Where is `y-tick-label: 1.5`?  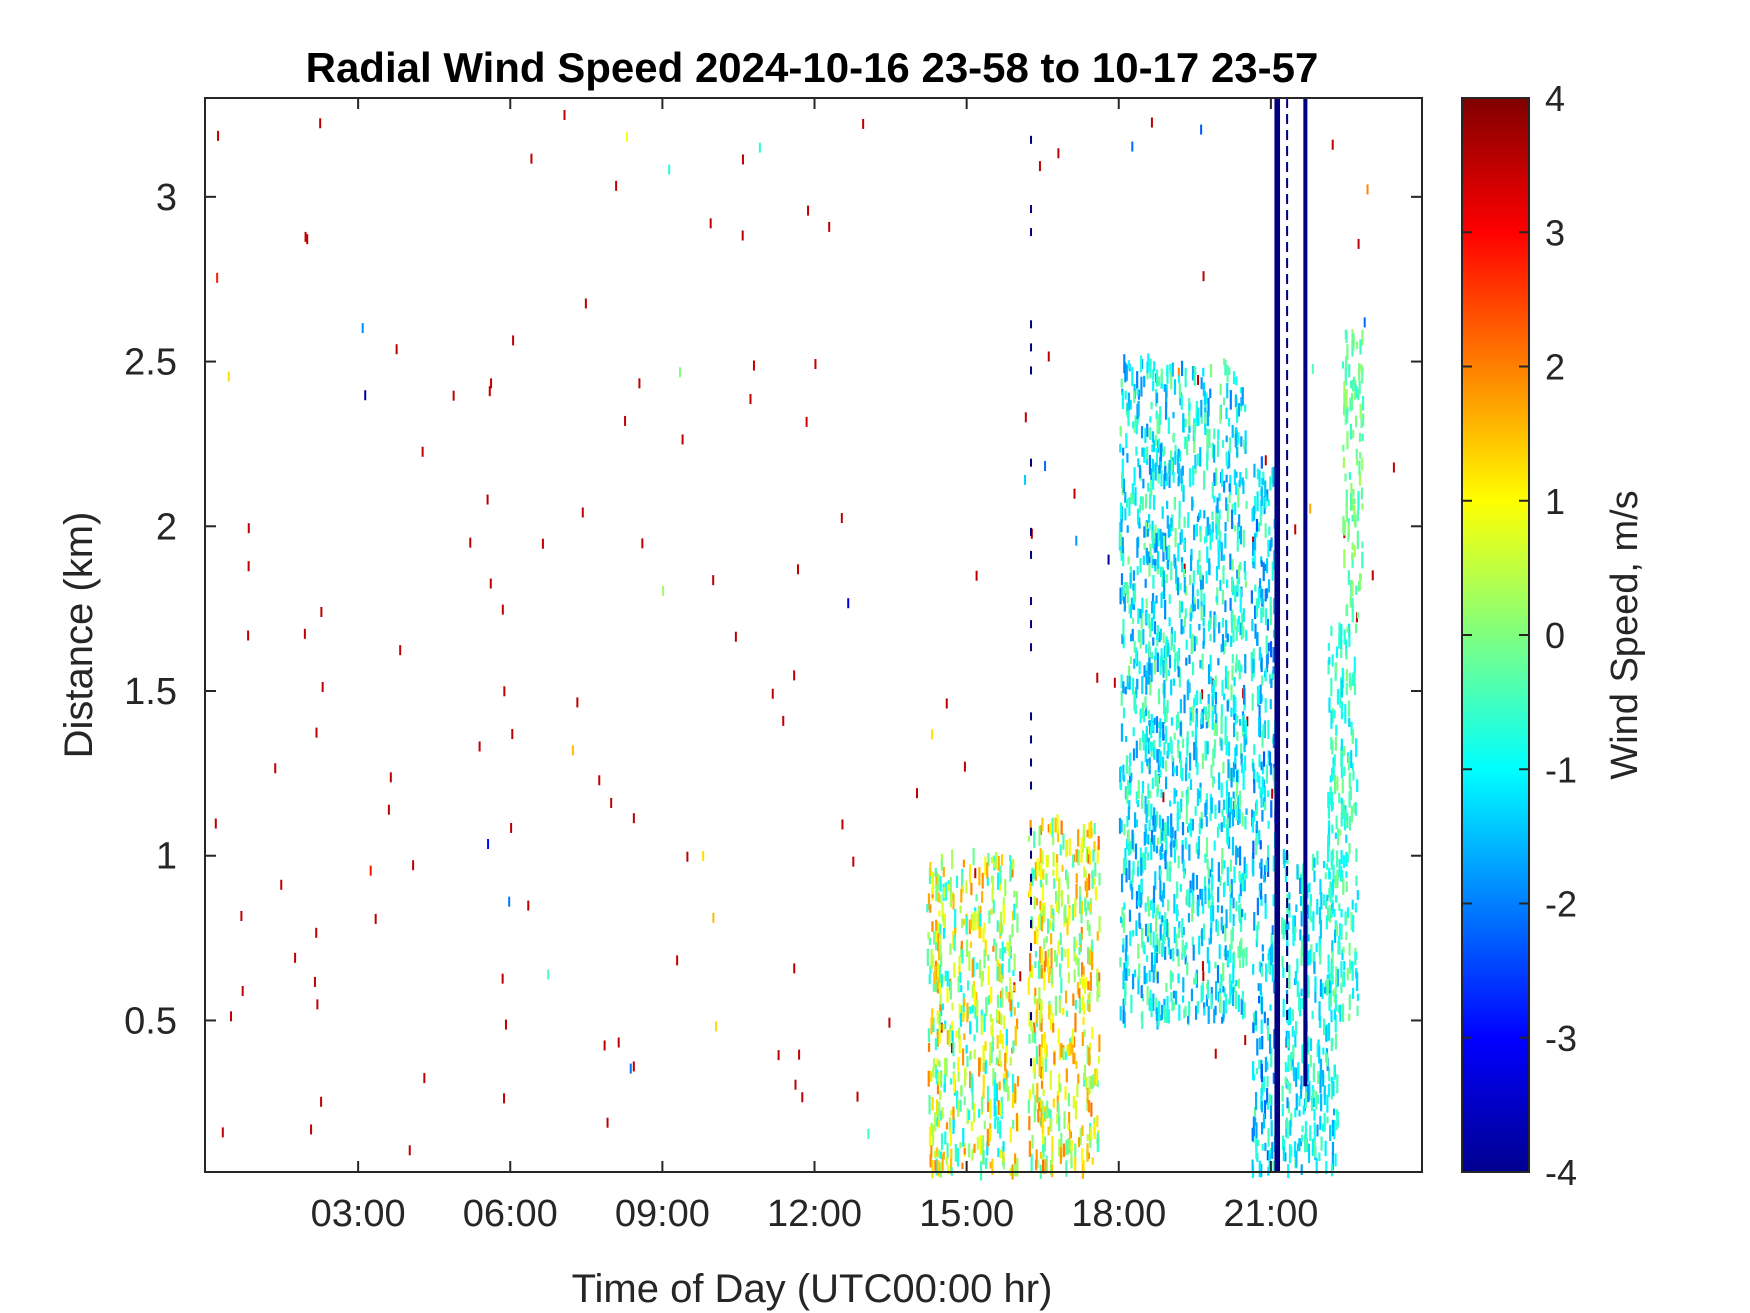 y-tick-label: 1.5 is located at coordinates (150, 692).